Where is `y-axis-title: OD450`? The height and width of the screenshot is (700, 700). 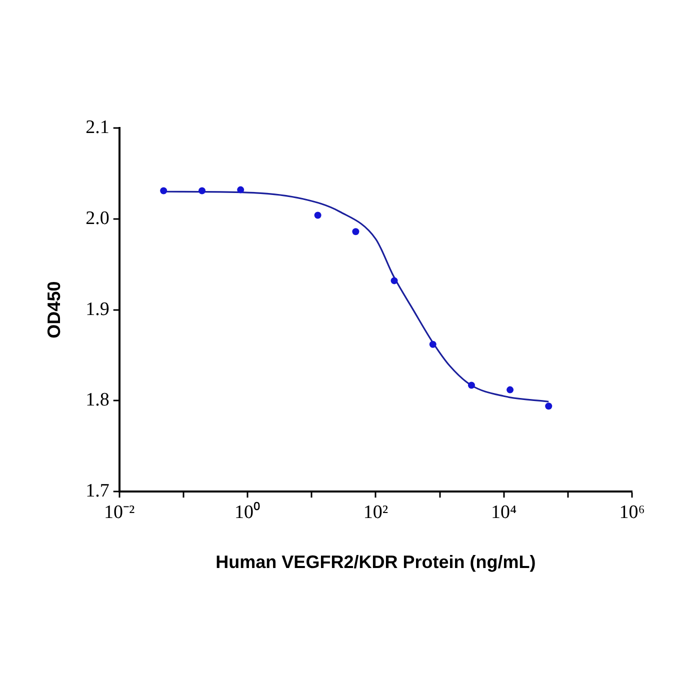
y-axis-title: OD450 is located at coordinates (54, 309).